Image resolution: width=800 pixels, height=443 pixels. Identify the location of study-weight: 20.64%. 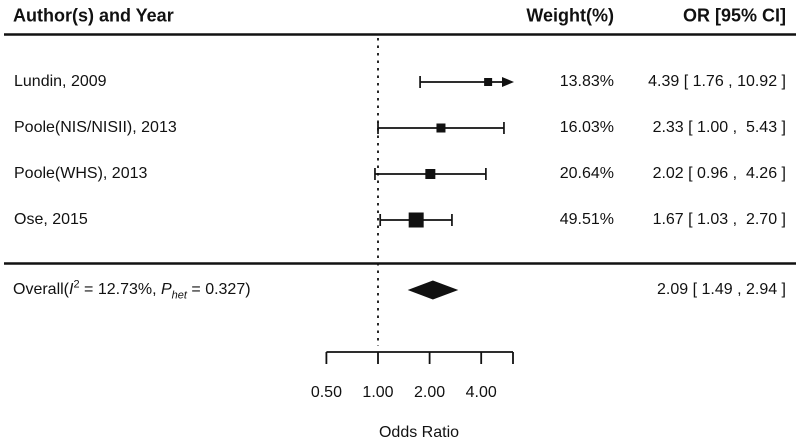
(586, 173).